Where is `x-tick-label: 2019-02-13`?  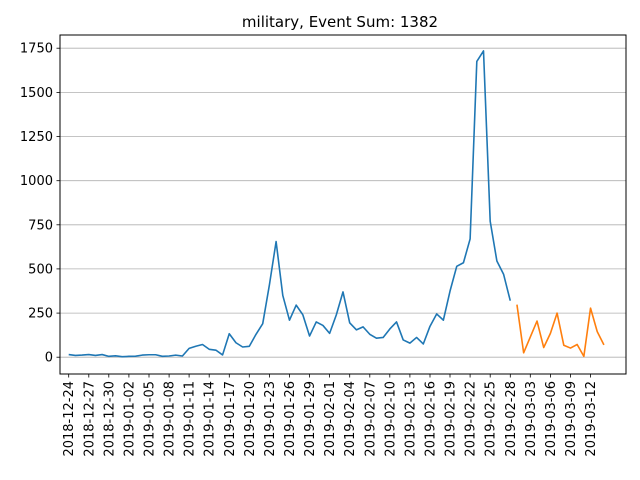
x-tick-label: 2019-02-13 is located at coordinates (410, 419).